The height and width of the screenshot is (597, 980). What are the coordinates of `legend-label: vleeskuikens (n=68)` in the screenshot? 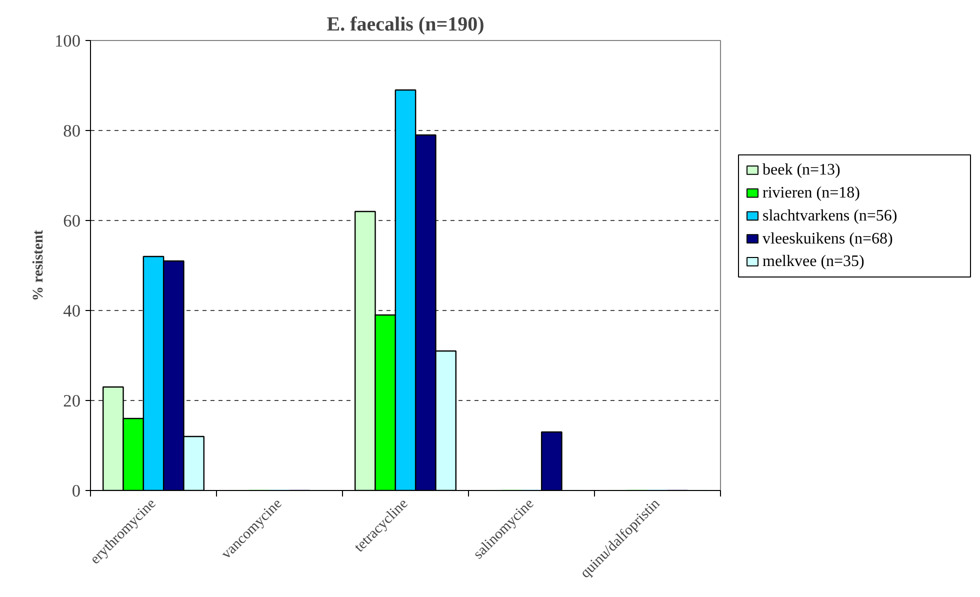 It's located at (827, 239).